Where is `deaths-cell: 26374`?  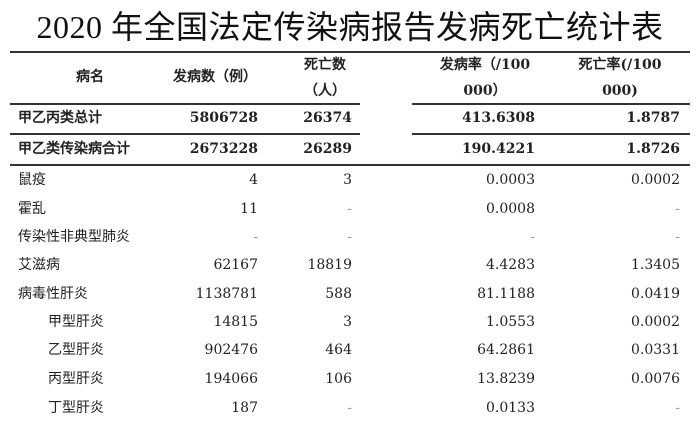
deaths-cell: 26374 is located at coordinates (327, 118).